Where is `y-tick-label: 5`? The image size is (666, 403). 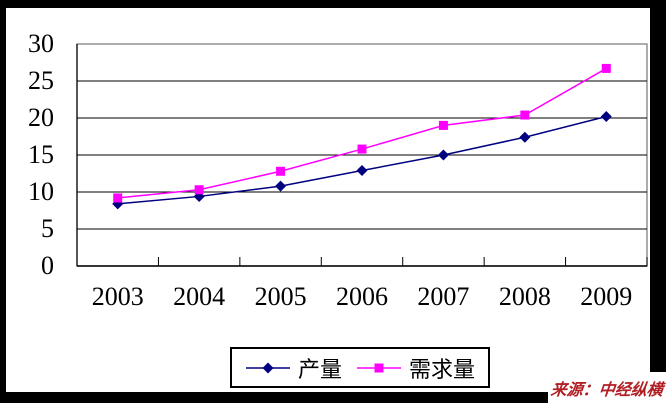 y-tick-label: 5 is located at coordinates (47, 228).